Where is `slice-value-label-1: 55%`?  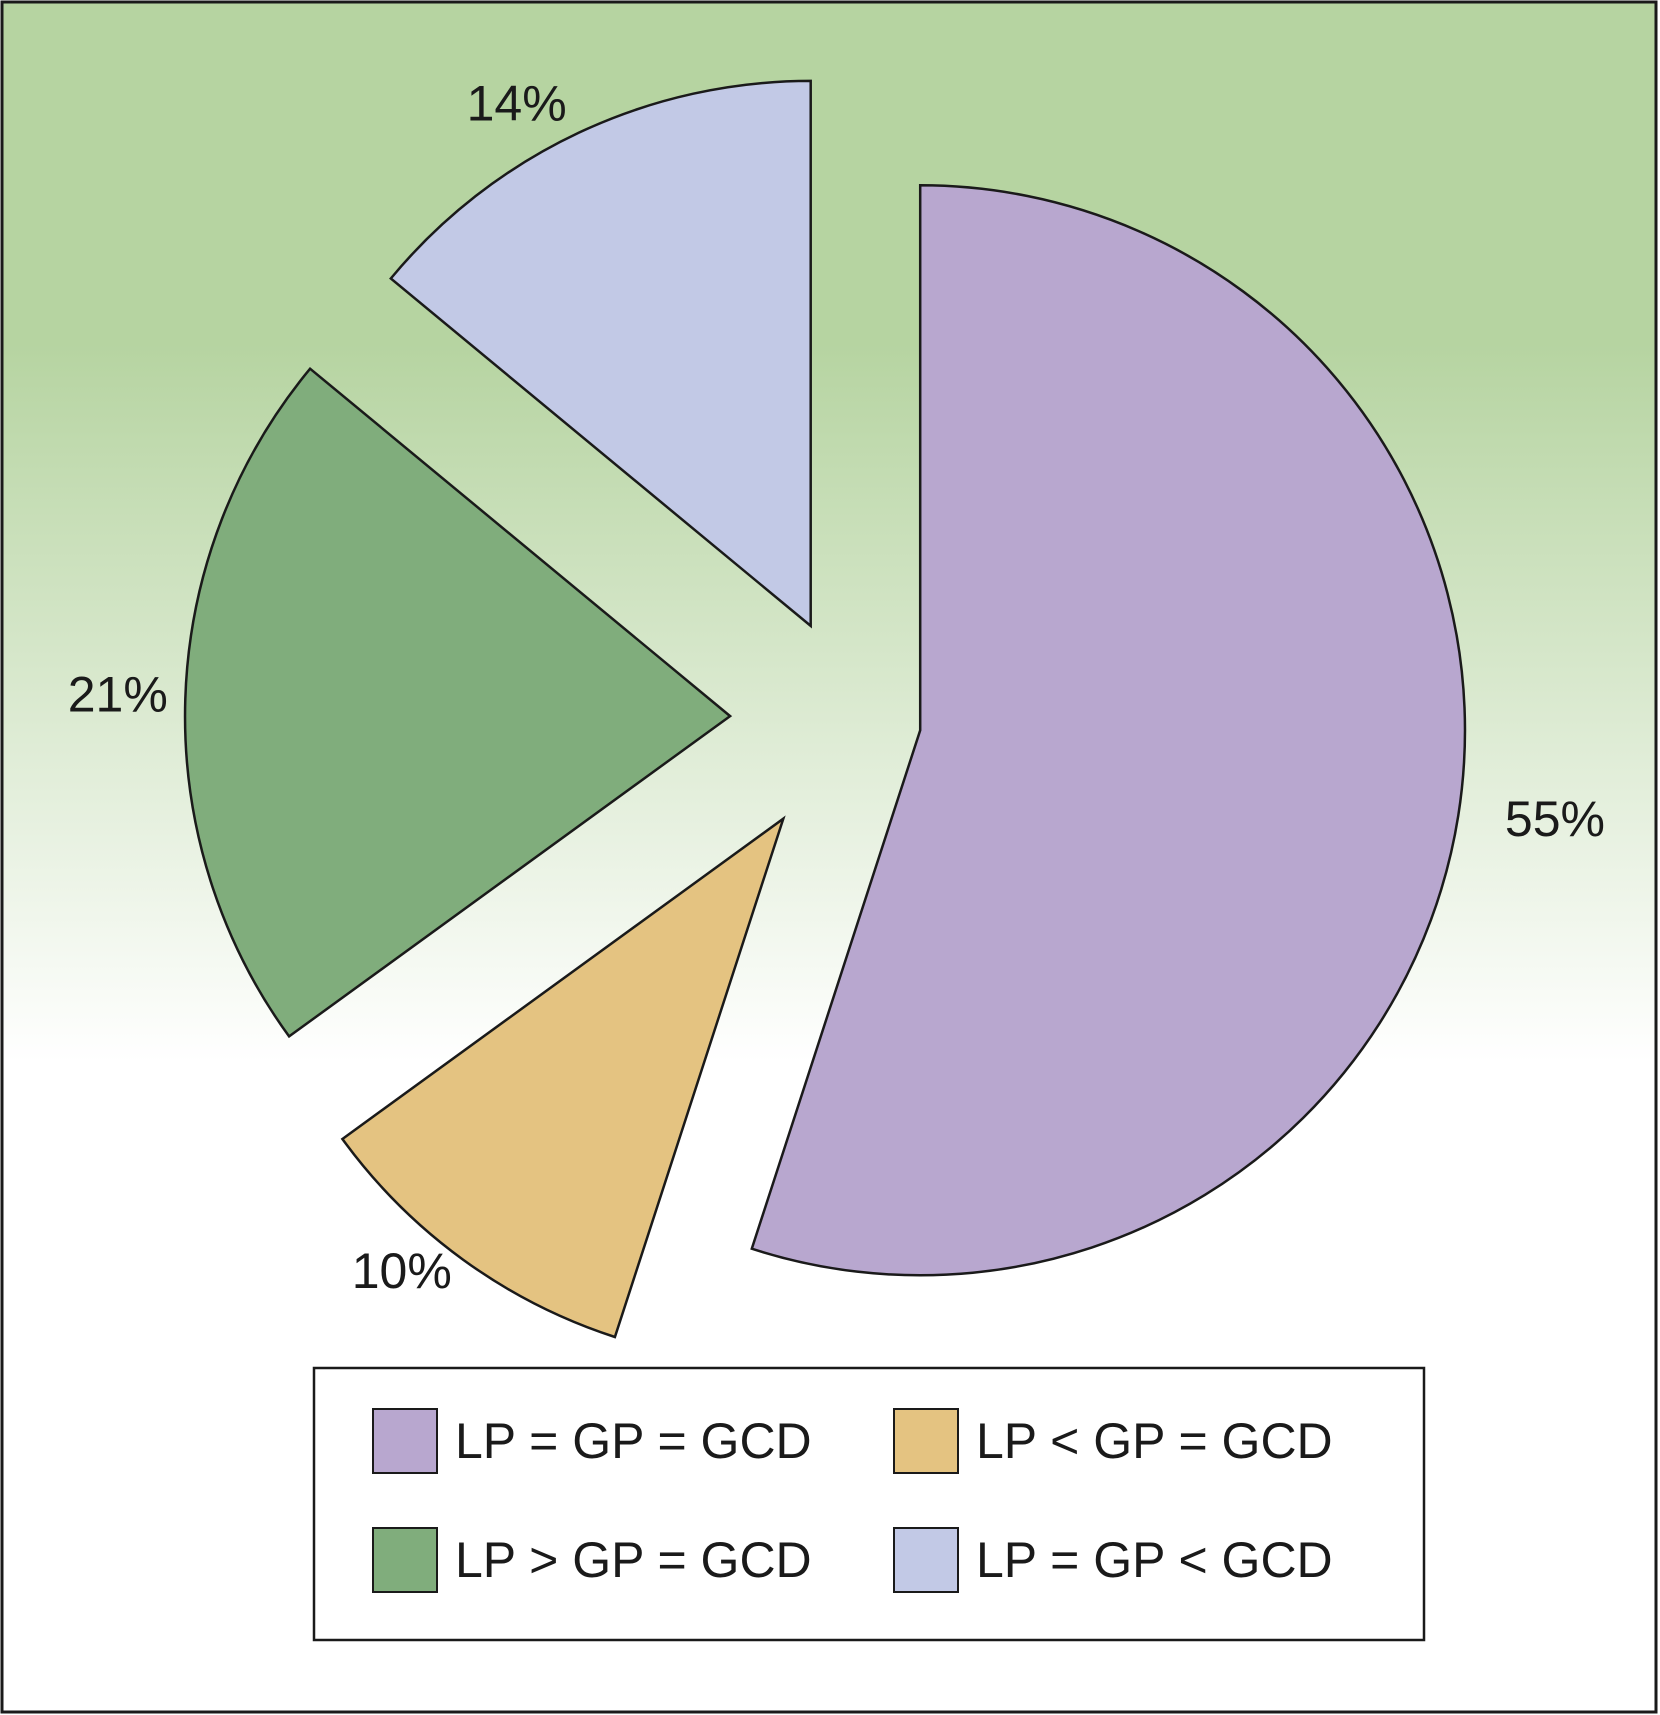 slice-value-label-1: 55% is located at coordinates (1555, 819).